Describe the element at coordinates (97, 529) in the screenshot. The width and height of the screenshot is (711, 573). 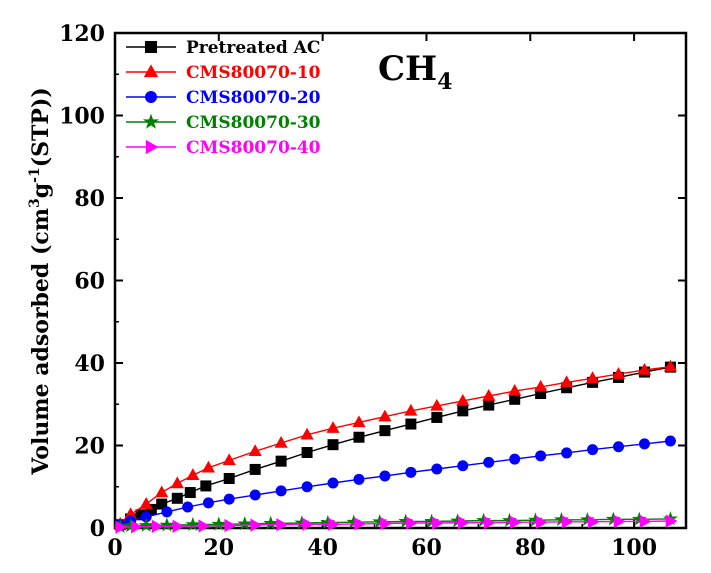
I see `y-tick-label: 0` at that location.